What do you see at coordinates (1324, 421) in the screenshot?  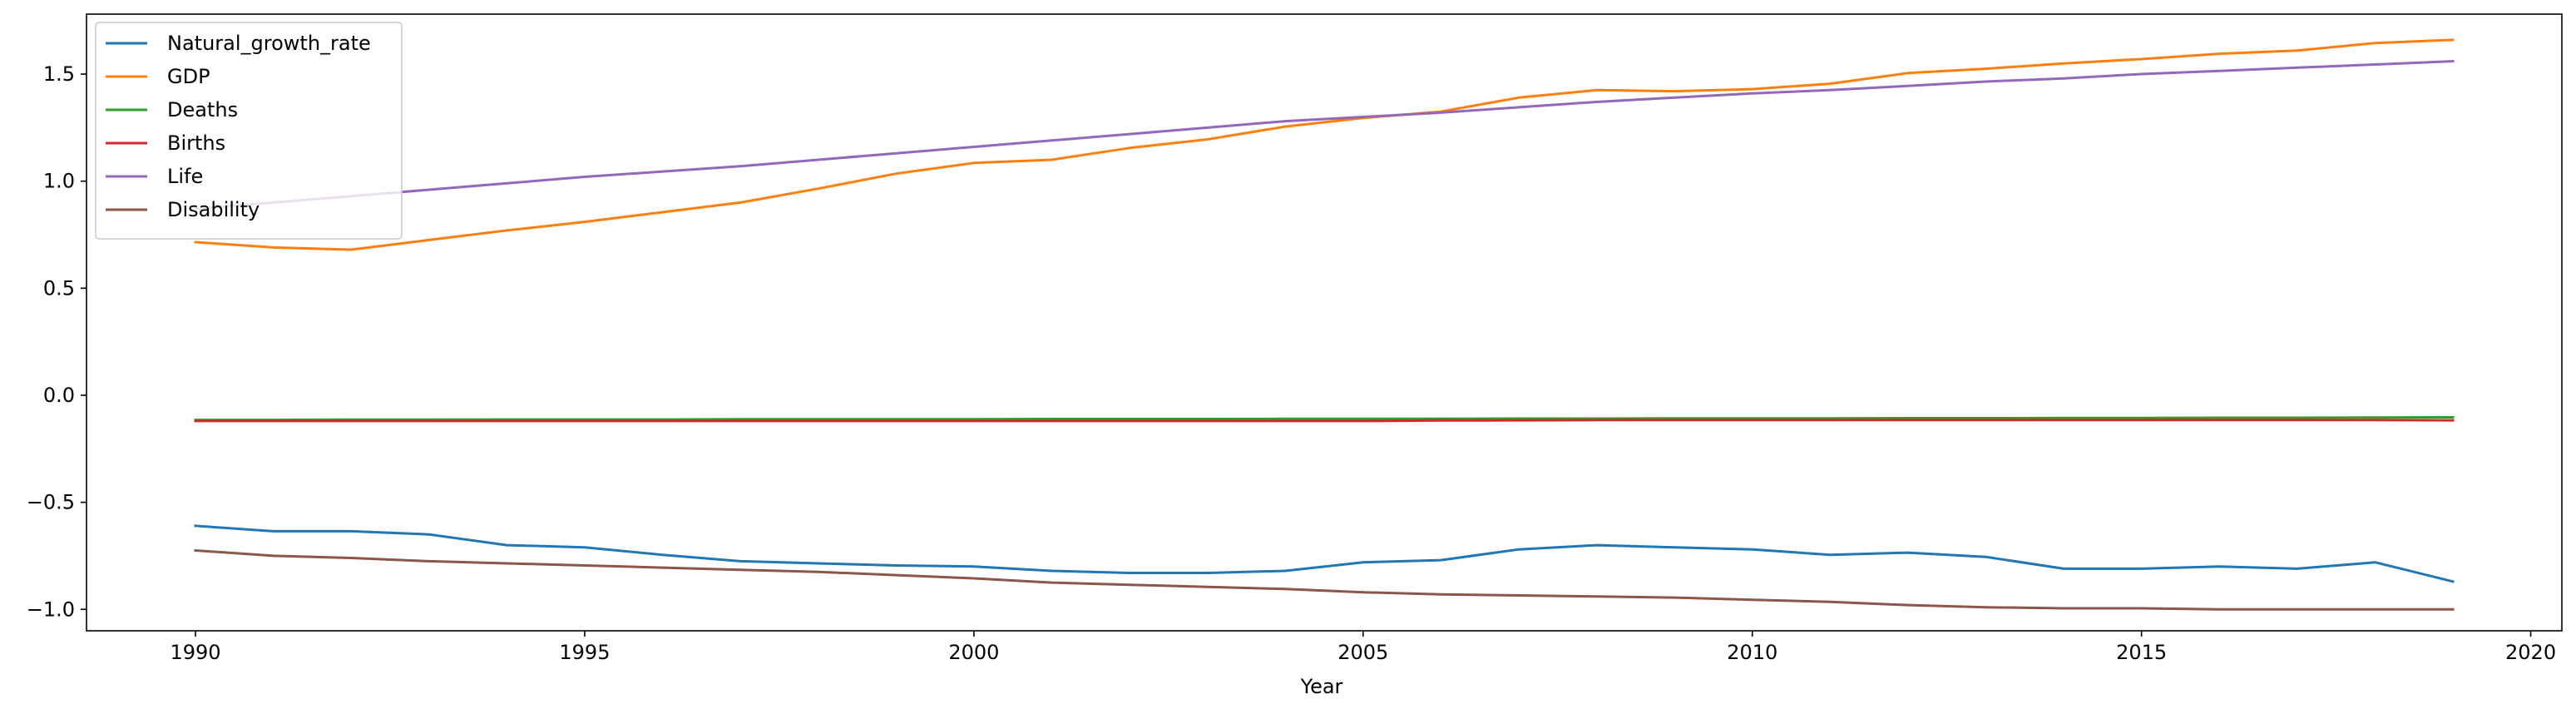 I see `series-line-births` at bounding box center [1324, 421].